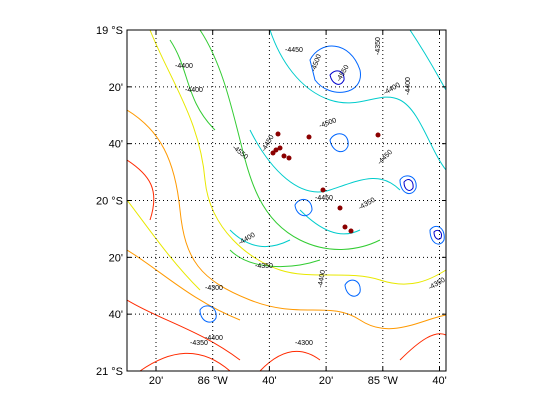 The image size is (560, 419). Describe the element at coordinates (327, 123) in the screenshot. I see `contour-label: -4500` at that location.